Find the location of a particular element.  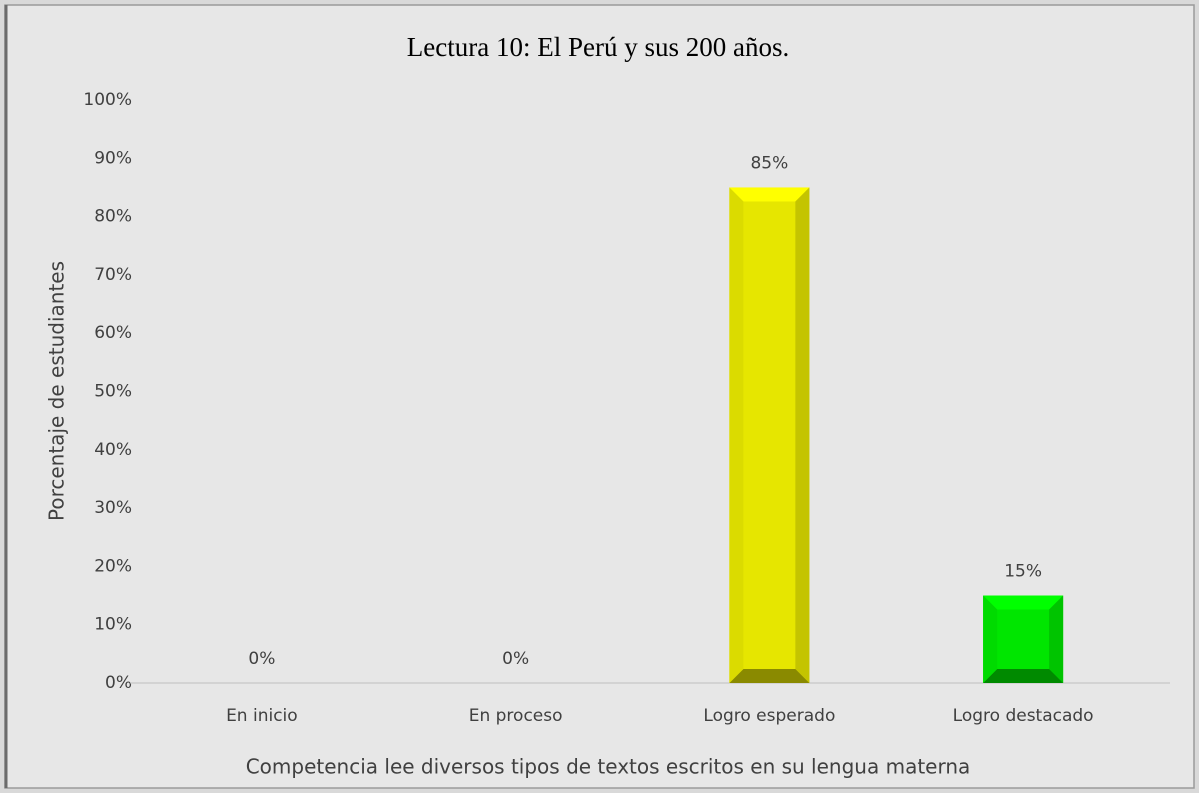

y-axis-title: Porcentaje de estudiantes is located at coordinates (57, 391).